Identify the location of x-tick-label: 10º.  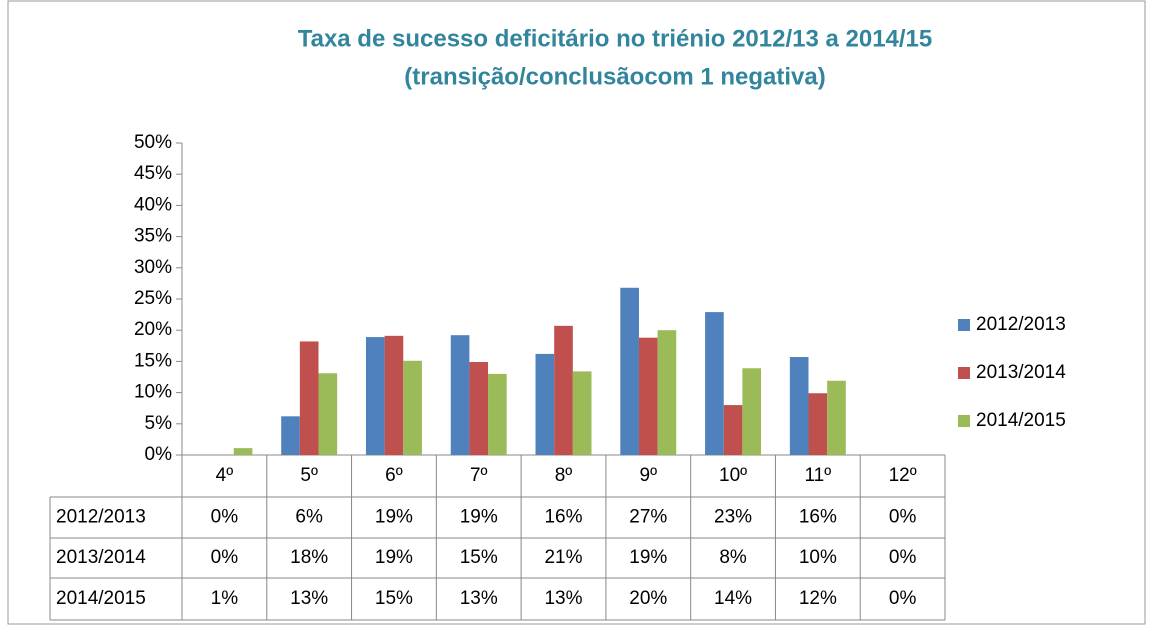
(733, 475).